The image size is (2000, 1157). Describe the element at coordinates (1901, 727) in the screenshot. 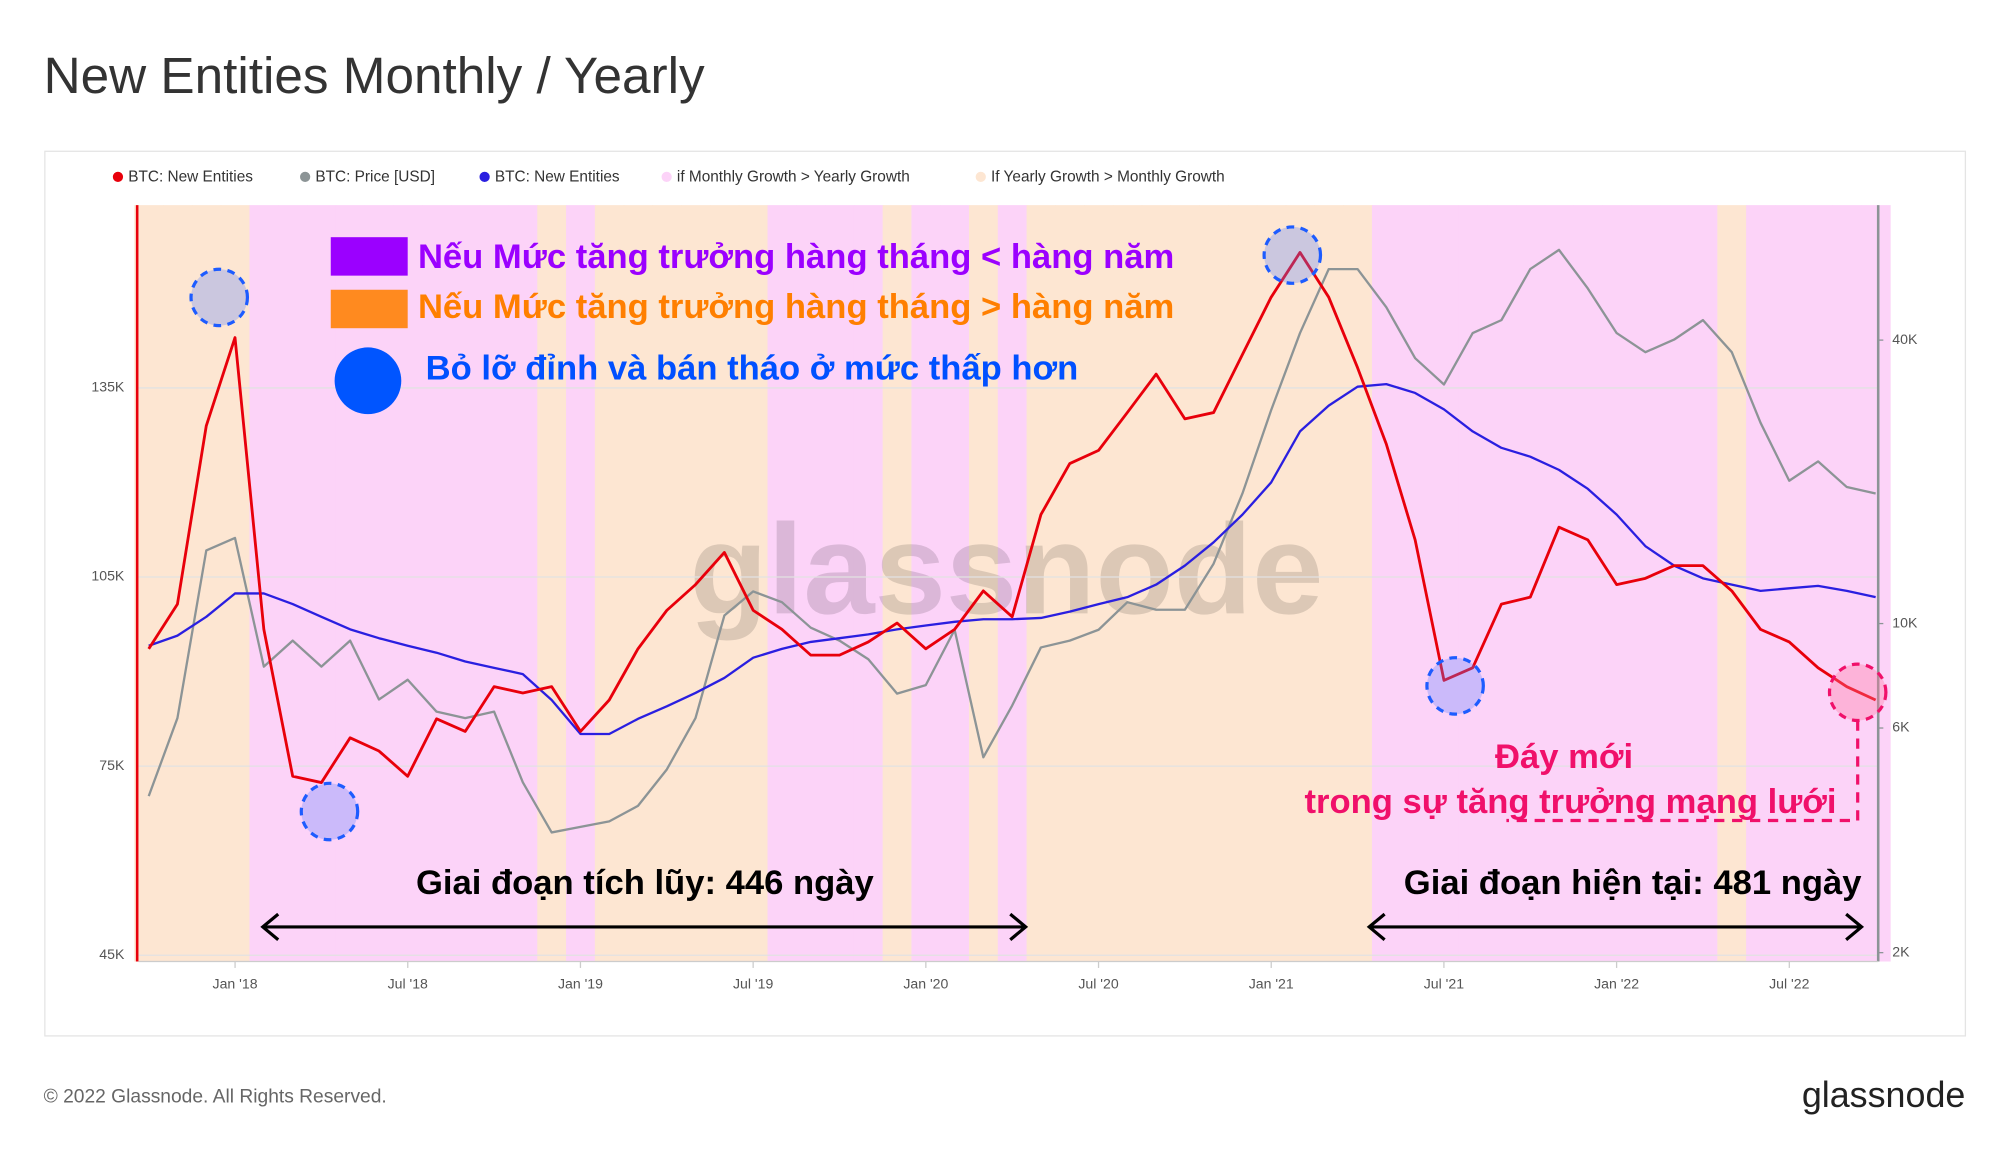

I see `y2-tick-label: 6K` at that location.